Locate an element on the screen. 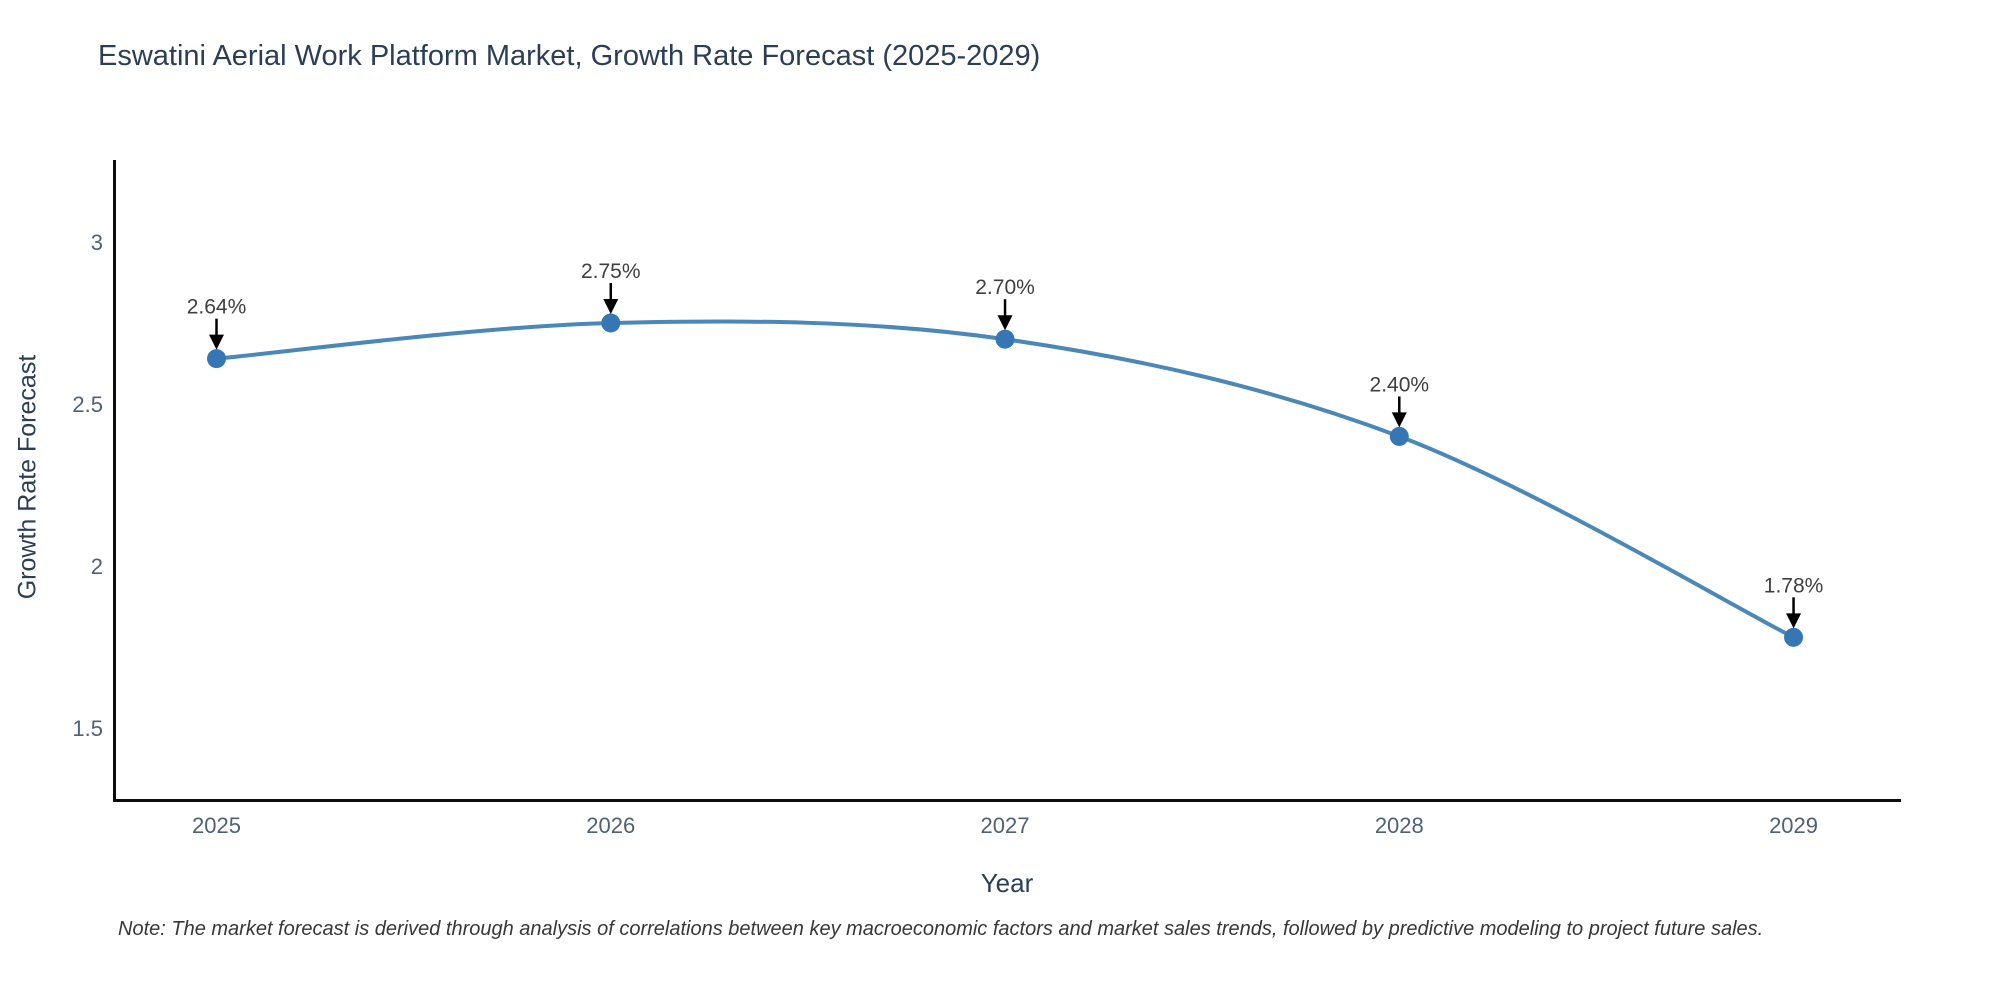  x-axis-title: Year is located at coordinates (1007, 883).